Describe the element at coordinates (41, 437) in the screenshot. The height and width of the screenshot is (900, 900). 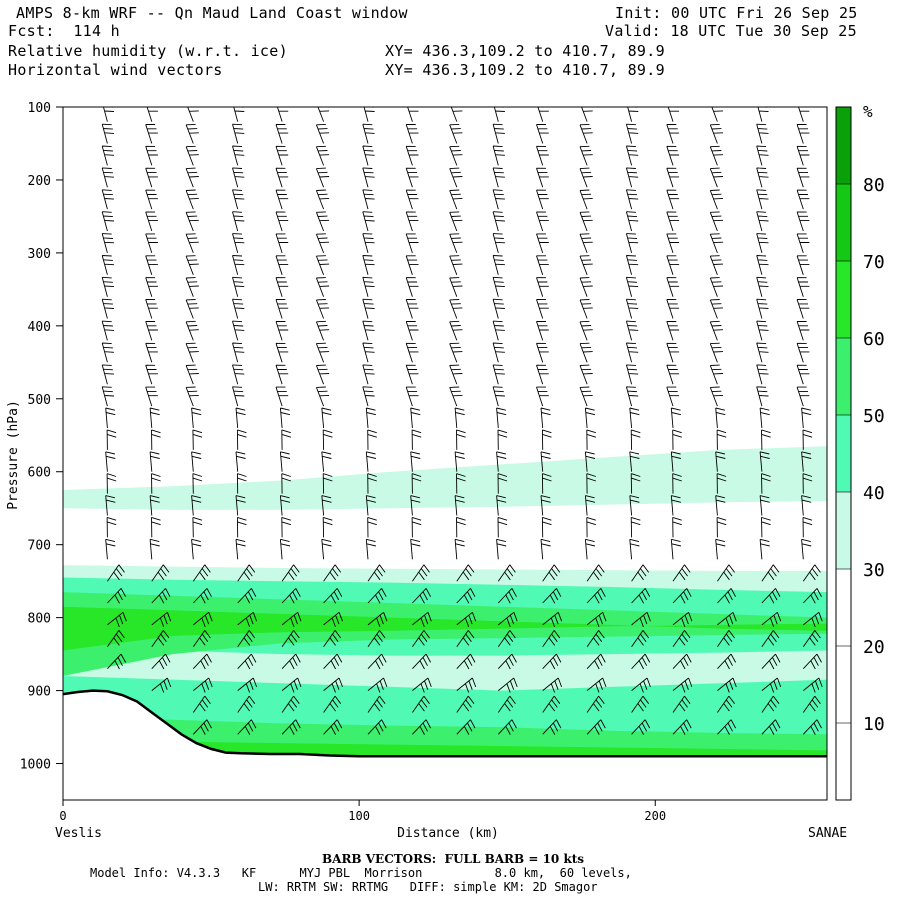
I see `y-axis: 100 200 300 400 500 600 700 800 900 1000` at that location.